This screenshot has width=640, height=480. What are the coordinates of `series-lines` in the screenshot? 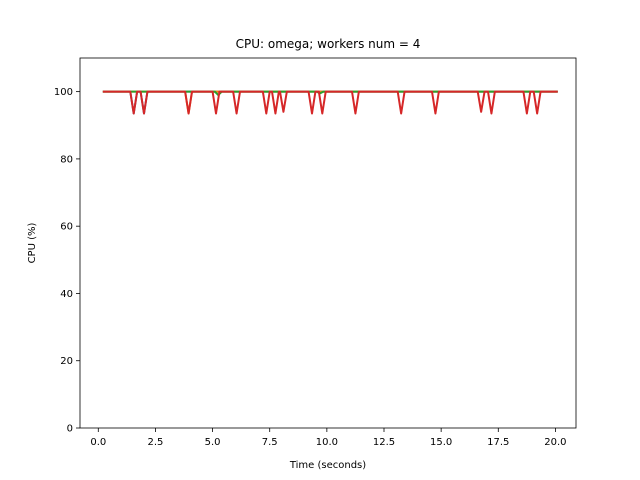 It's located at (330, 102).